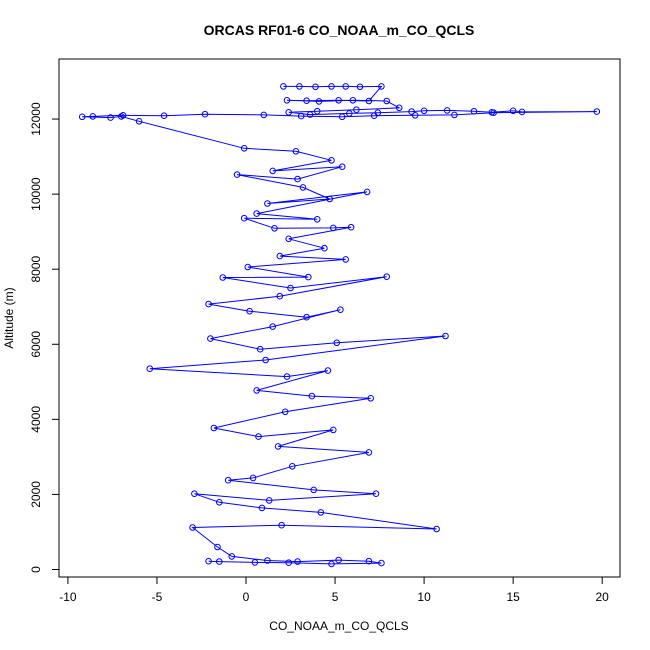 Image resolution: width=650 pixels, height=650 pixels. What do you see at coordinates (338, 626) in the screenshot?
I see `x-axis-title: CO_NOAA_m_CO_QCLS` at bounding box center [338, 626].